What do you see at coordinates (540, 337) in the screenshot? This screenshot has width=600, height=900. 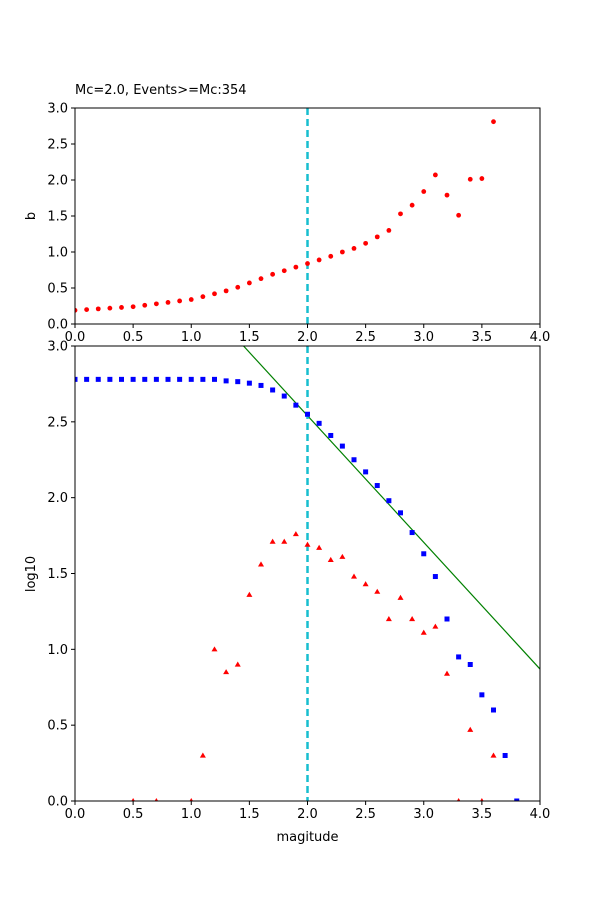 I see `top-xtick-label: 4.0` at bounding box center [540, 337].